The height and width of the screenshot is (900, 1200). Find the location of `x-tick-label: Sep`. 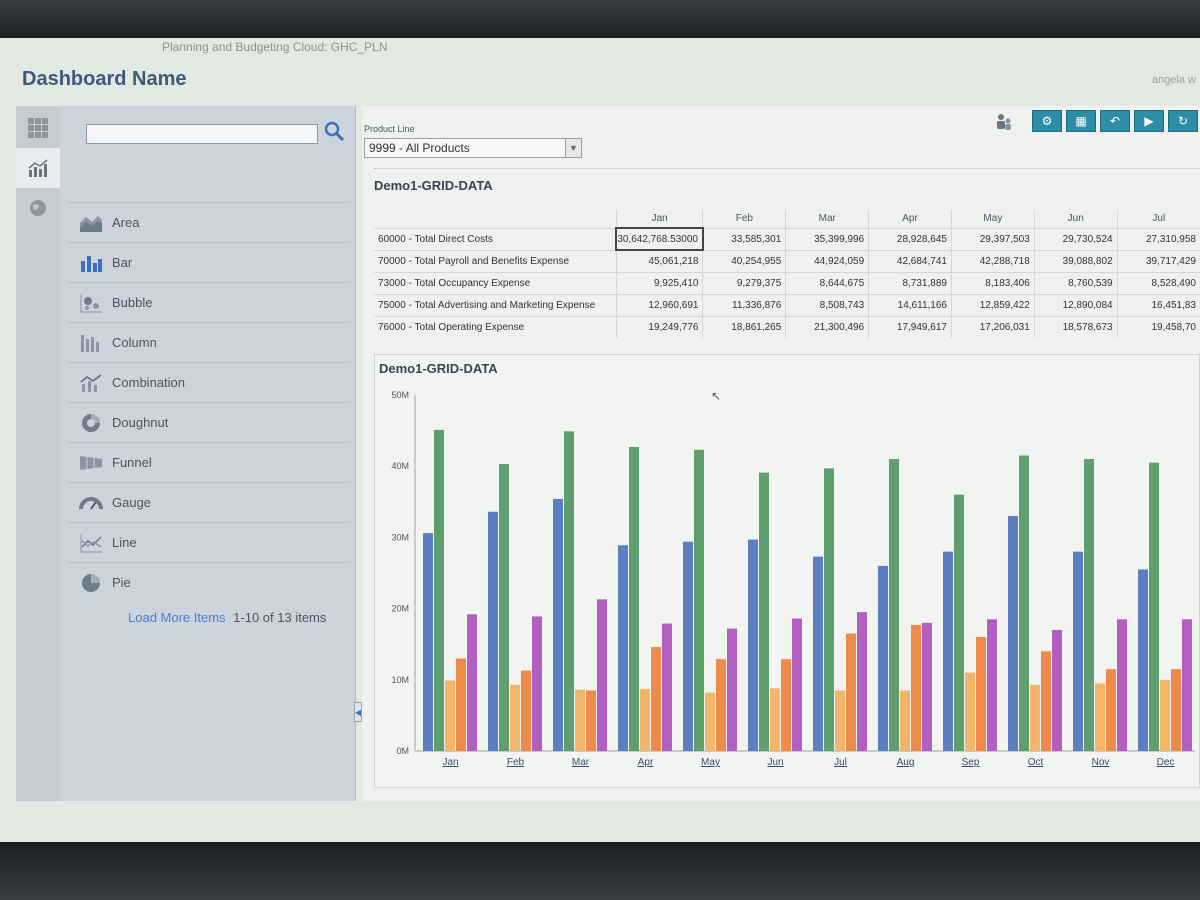

x-tick-label: Sep is located at coordinates (971, 762).